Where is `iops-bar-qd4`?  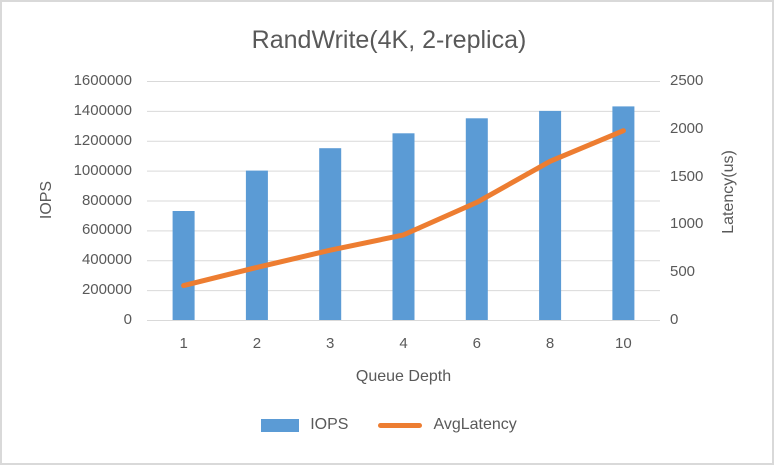
iops-bar-qd4 is located at coordinates (403, 226).